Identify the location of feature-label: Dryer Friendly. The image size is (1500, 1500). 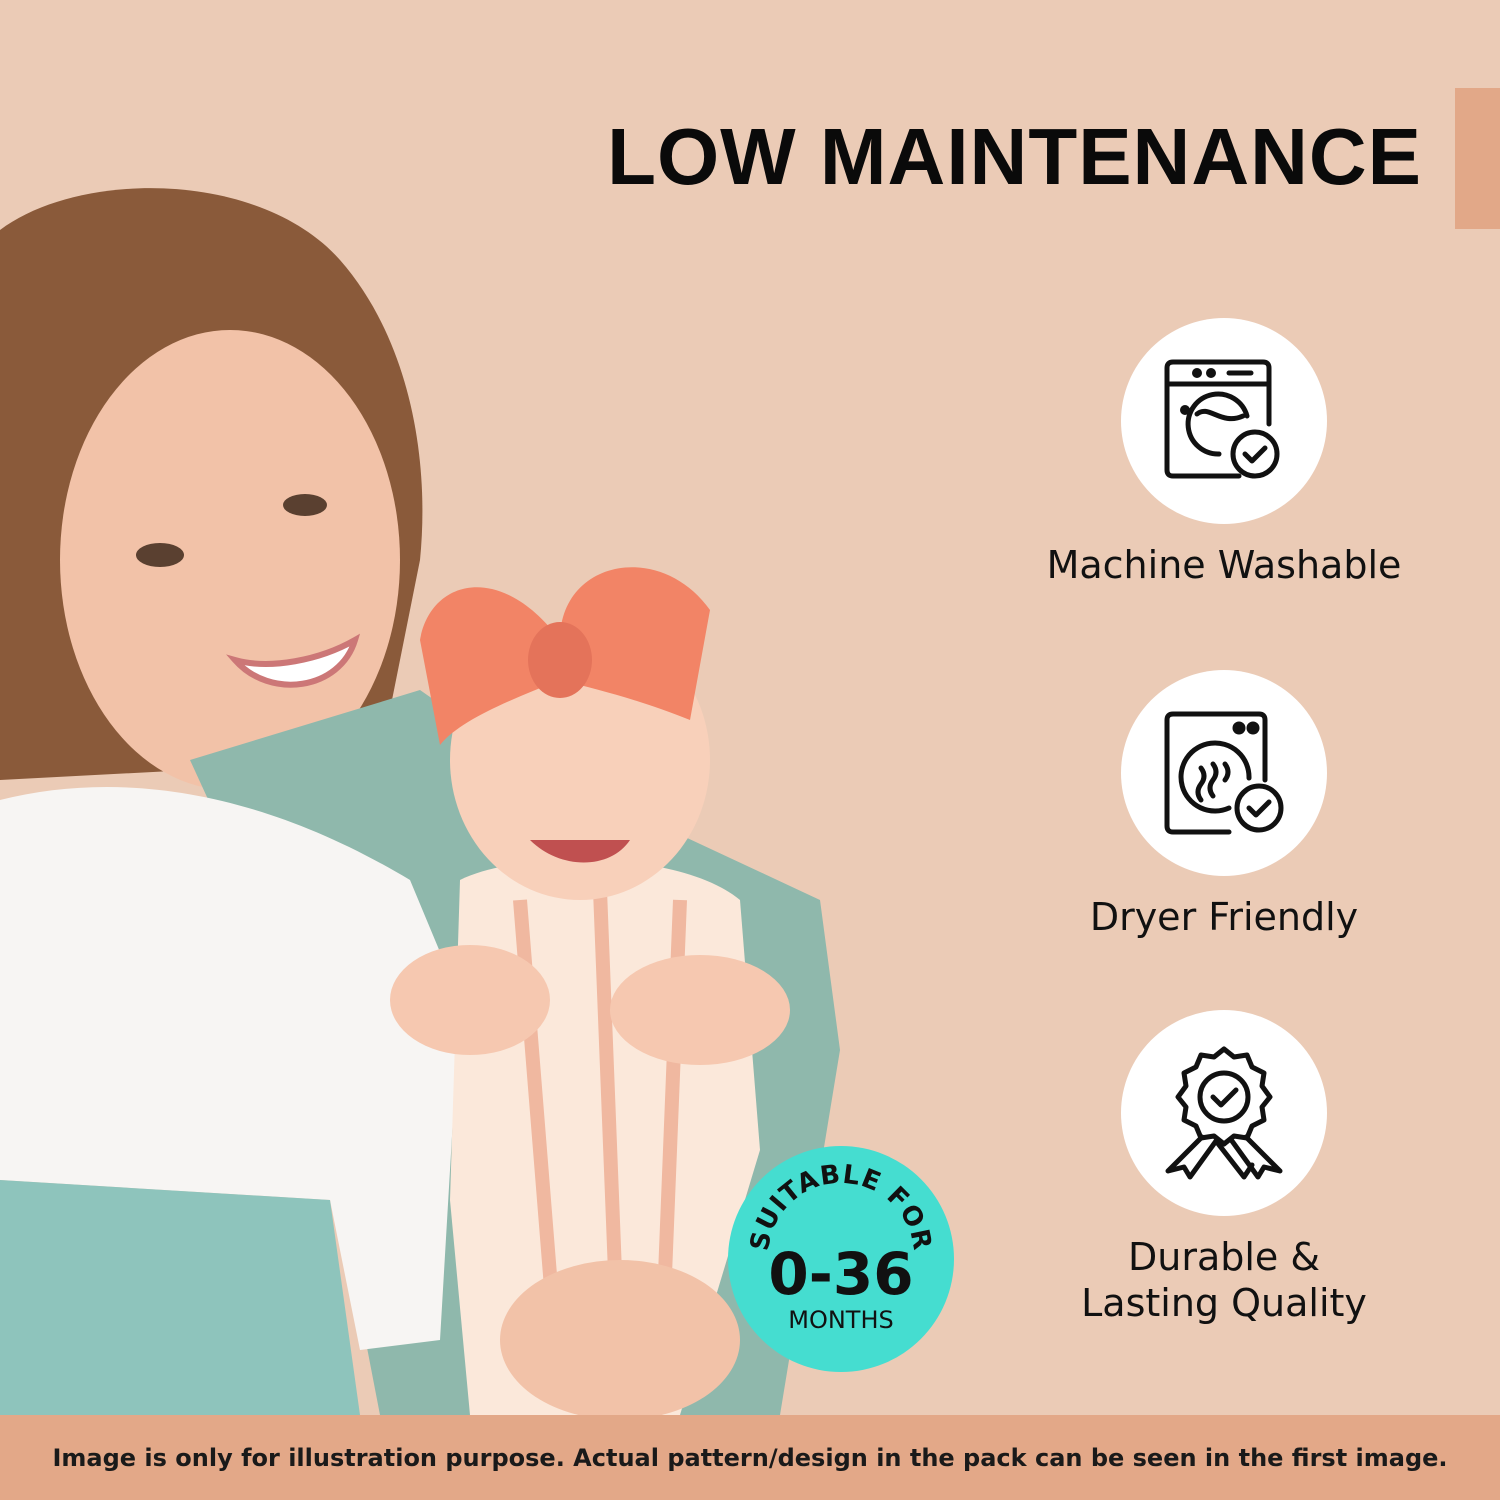
(1224, 917).